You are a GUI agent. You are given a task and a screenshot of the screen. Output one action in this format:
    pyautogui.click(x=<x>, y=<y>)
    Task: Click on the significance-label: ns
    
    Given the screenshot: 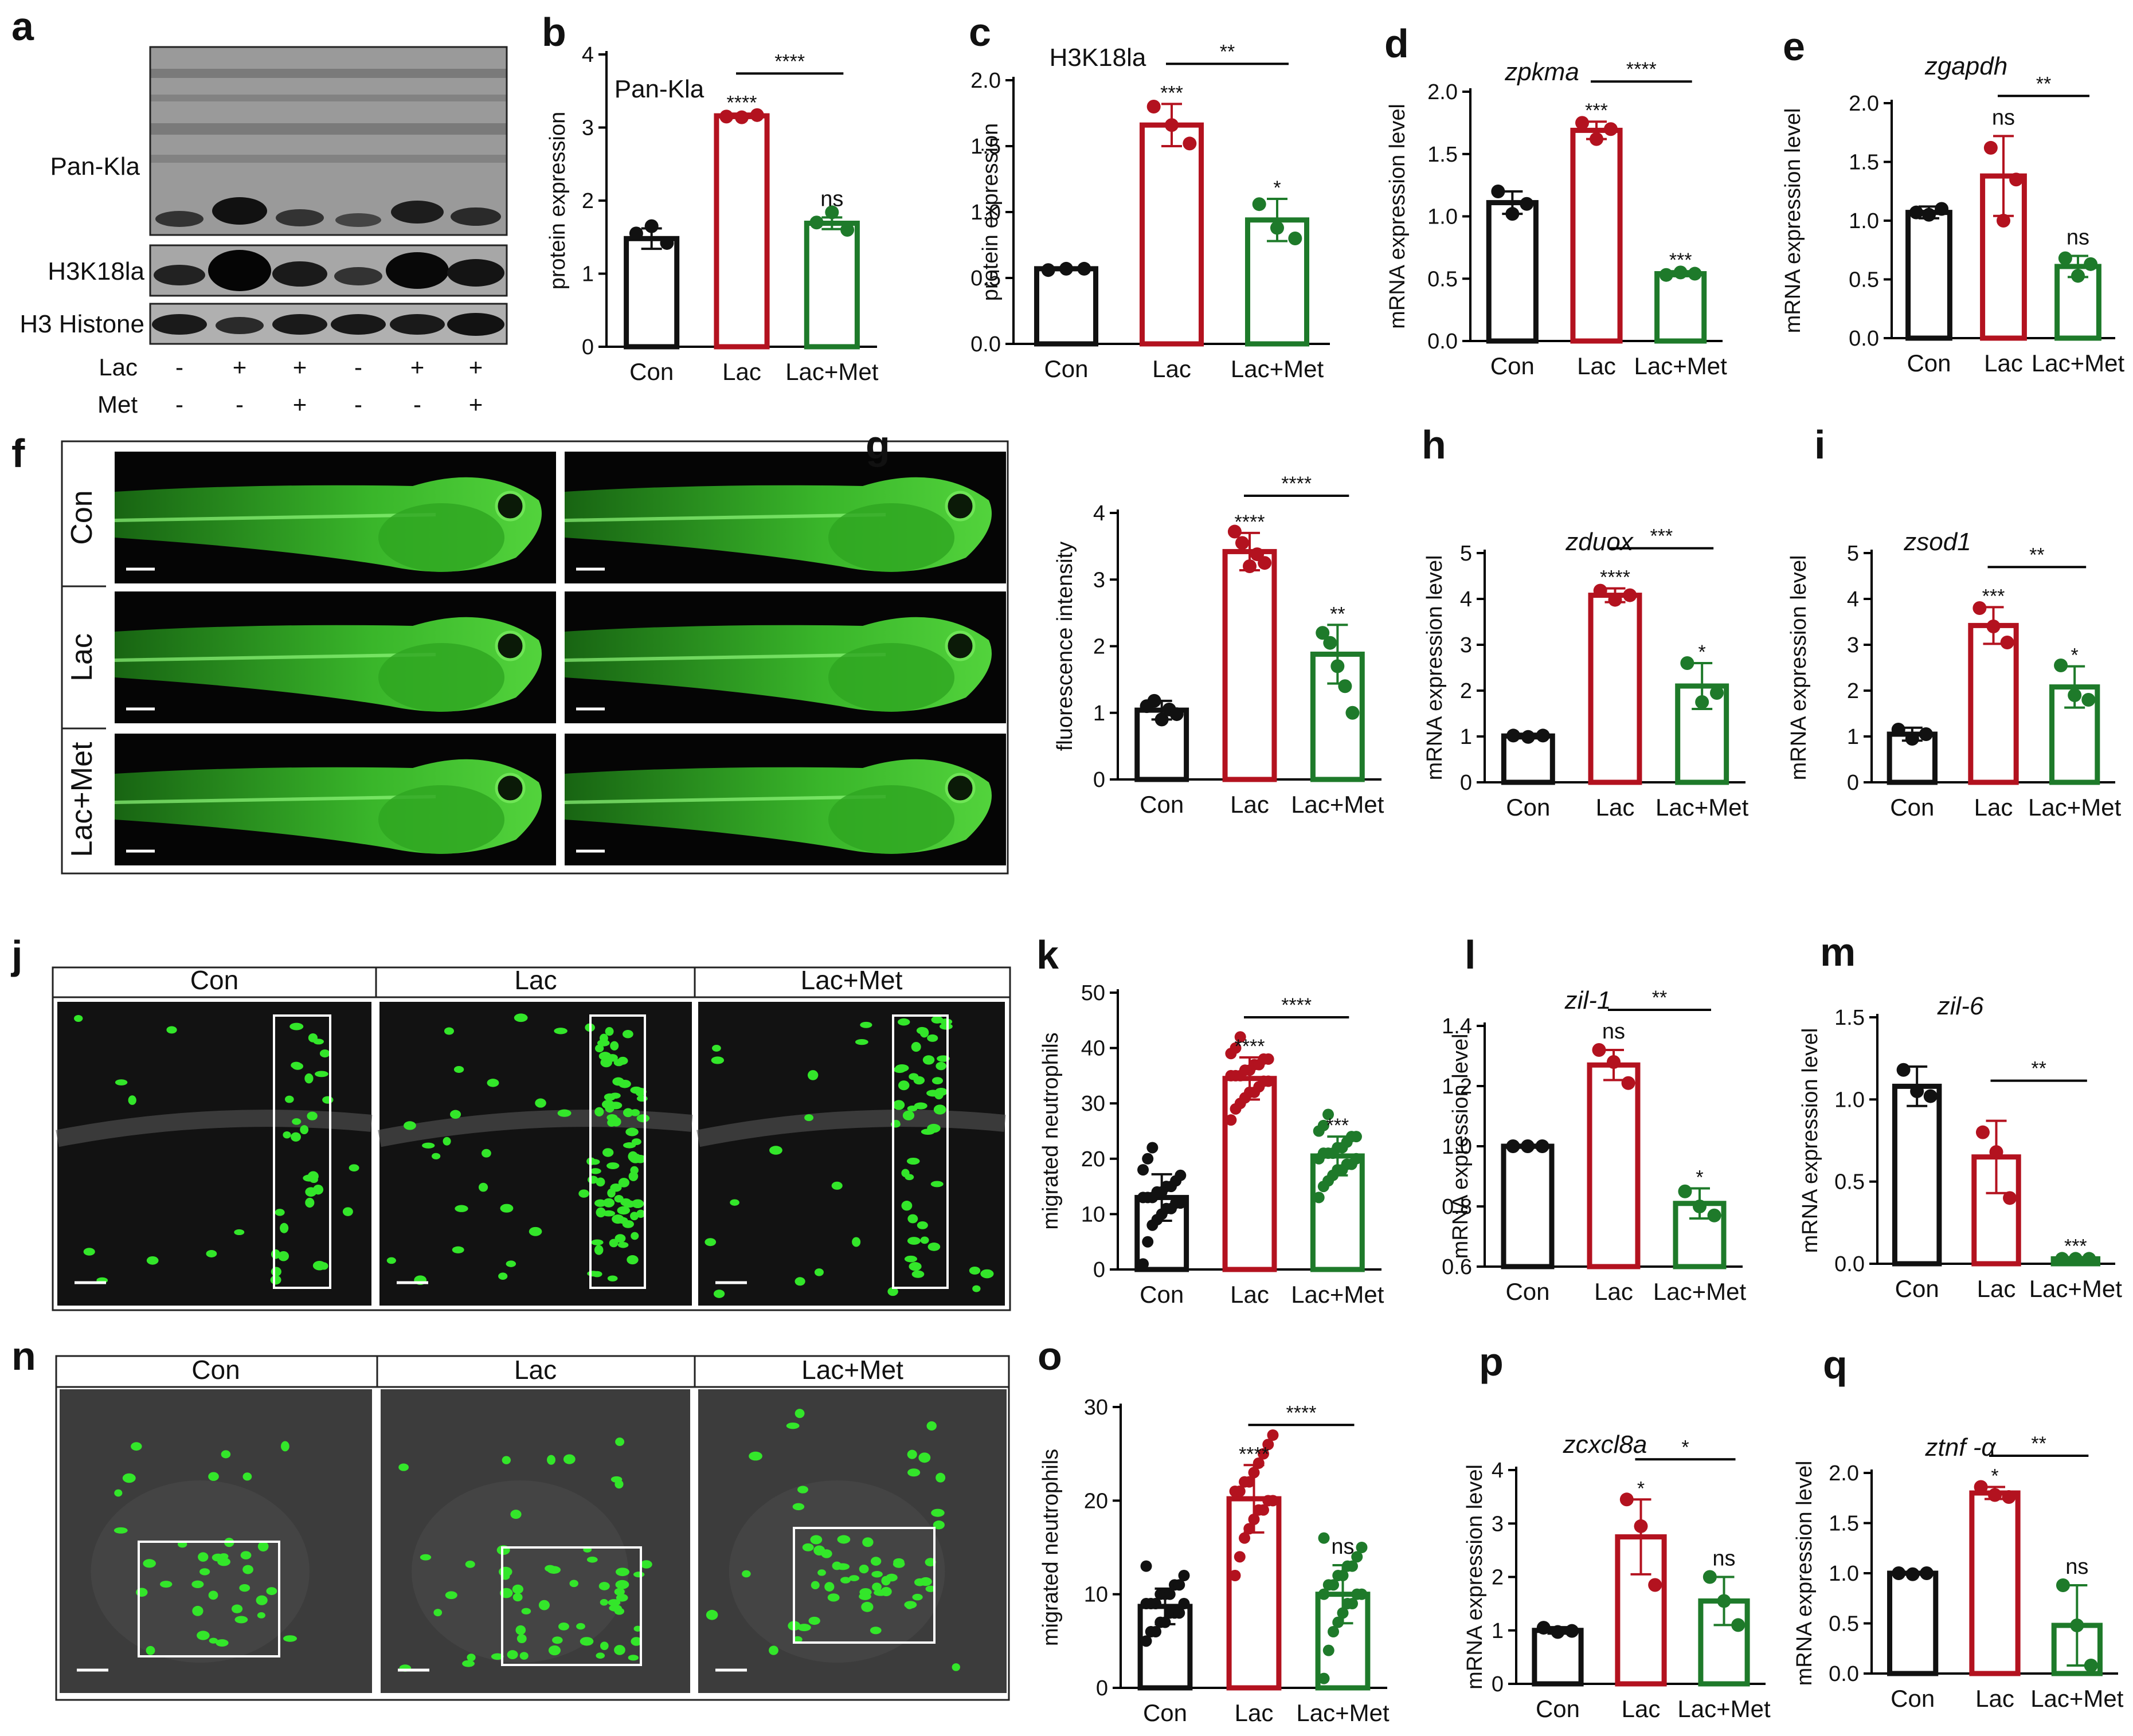 What is the action you would take?
    pyautogui.click(x=1343, y=1547)
    